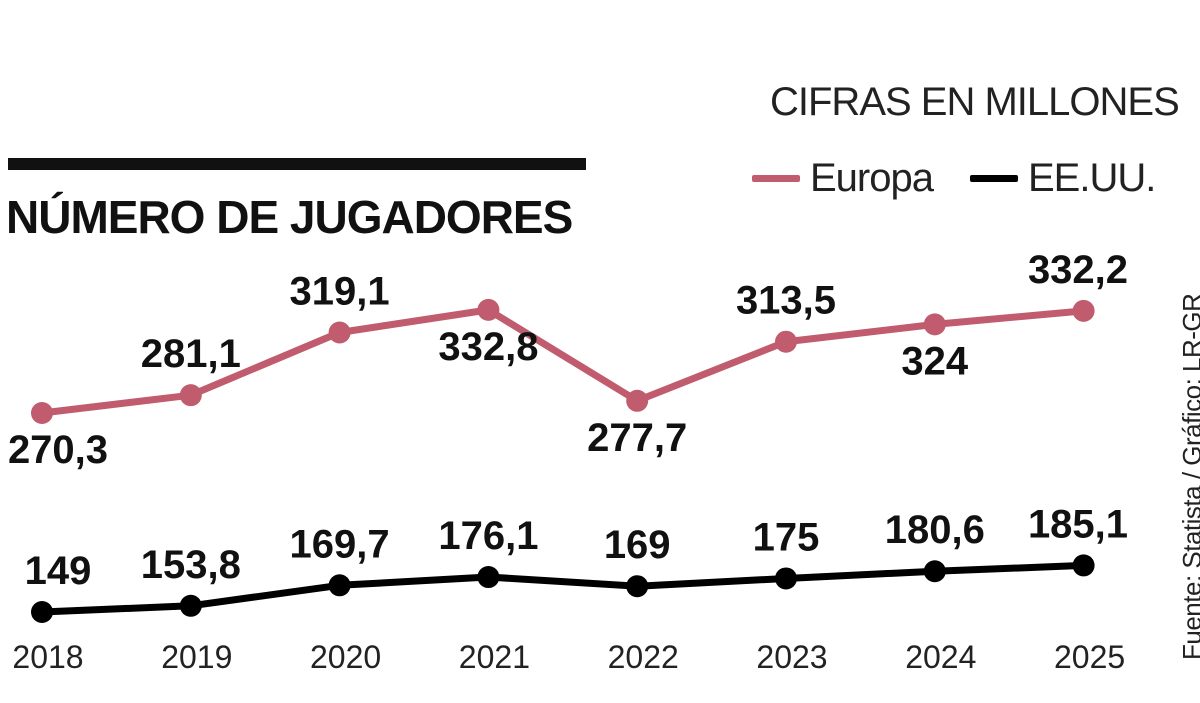  What do you see at coordinates (637, 400) in the screenshot?
I see `point-europa-2022` at bounding box center [637, 400].